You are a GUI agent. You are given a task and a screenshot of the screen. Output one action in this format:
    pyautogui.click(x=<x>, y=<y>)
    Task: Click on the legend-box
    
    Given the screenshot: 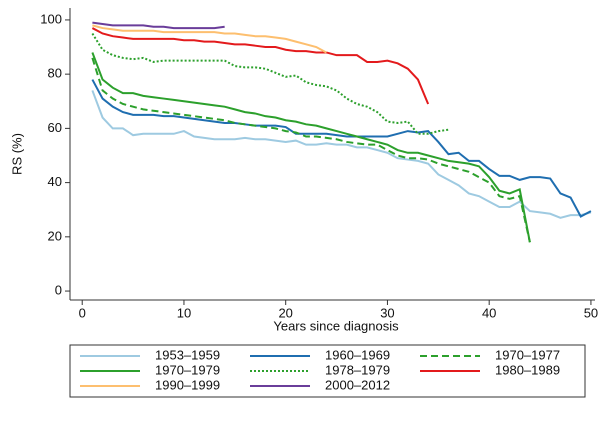 What is the action you would take?
    pyautogui.click(x=327, y=371)
    